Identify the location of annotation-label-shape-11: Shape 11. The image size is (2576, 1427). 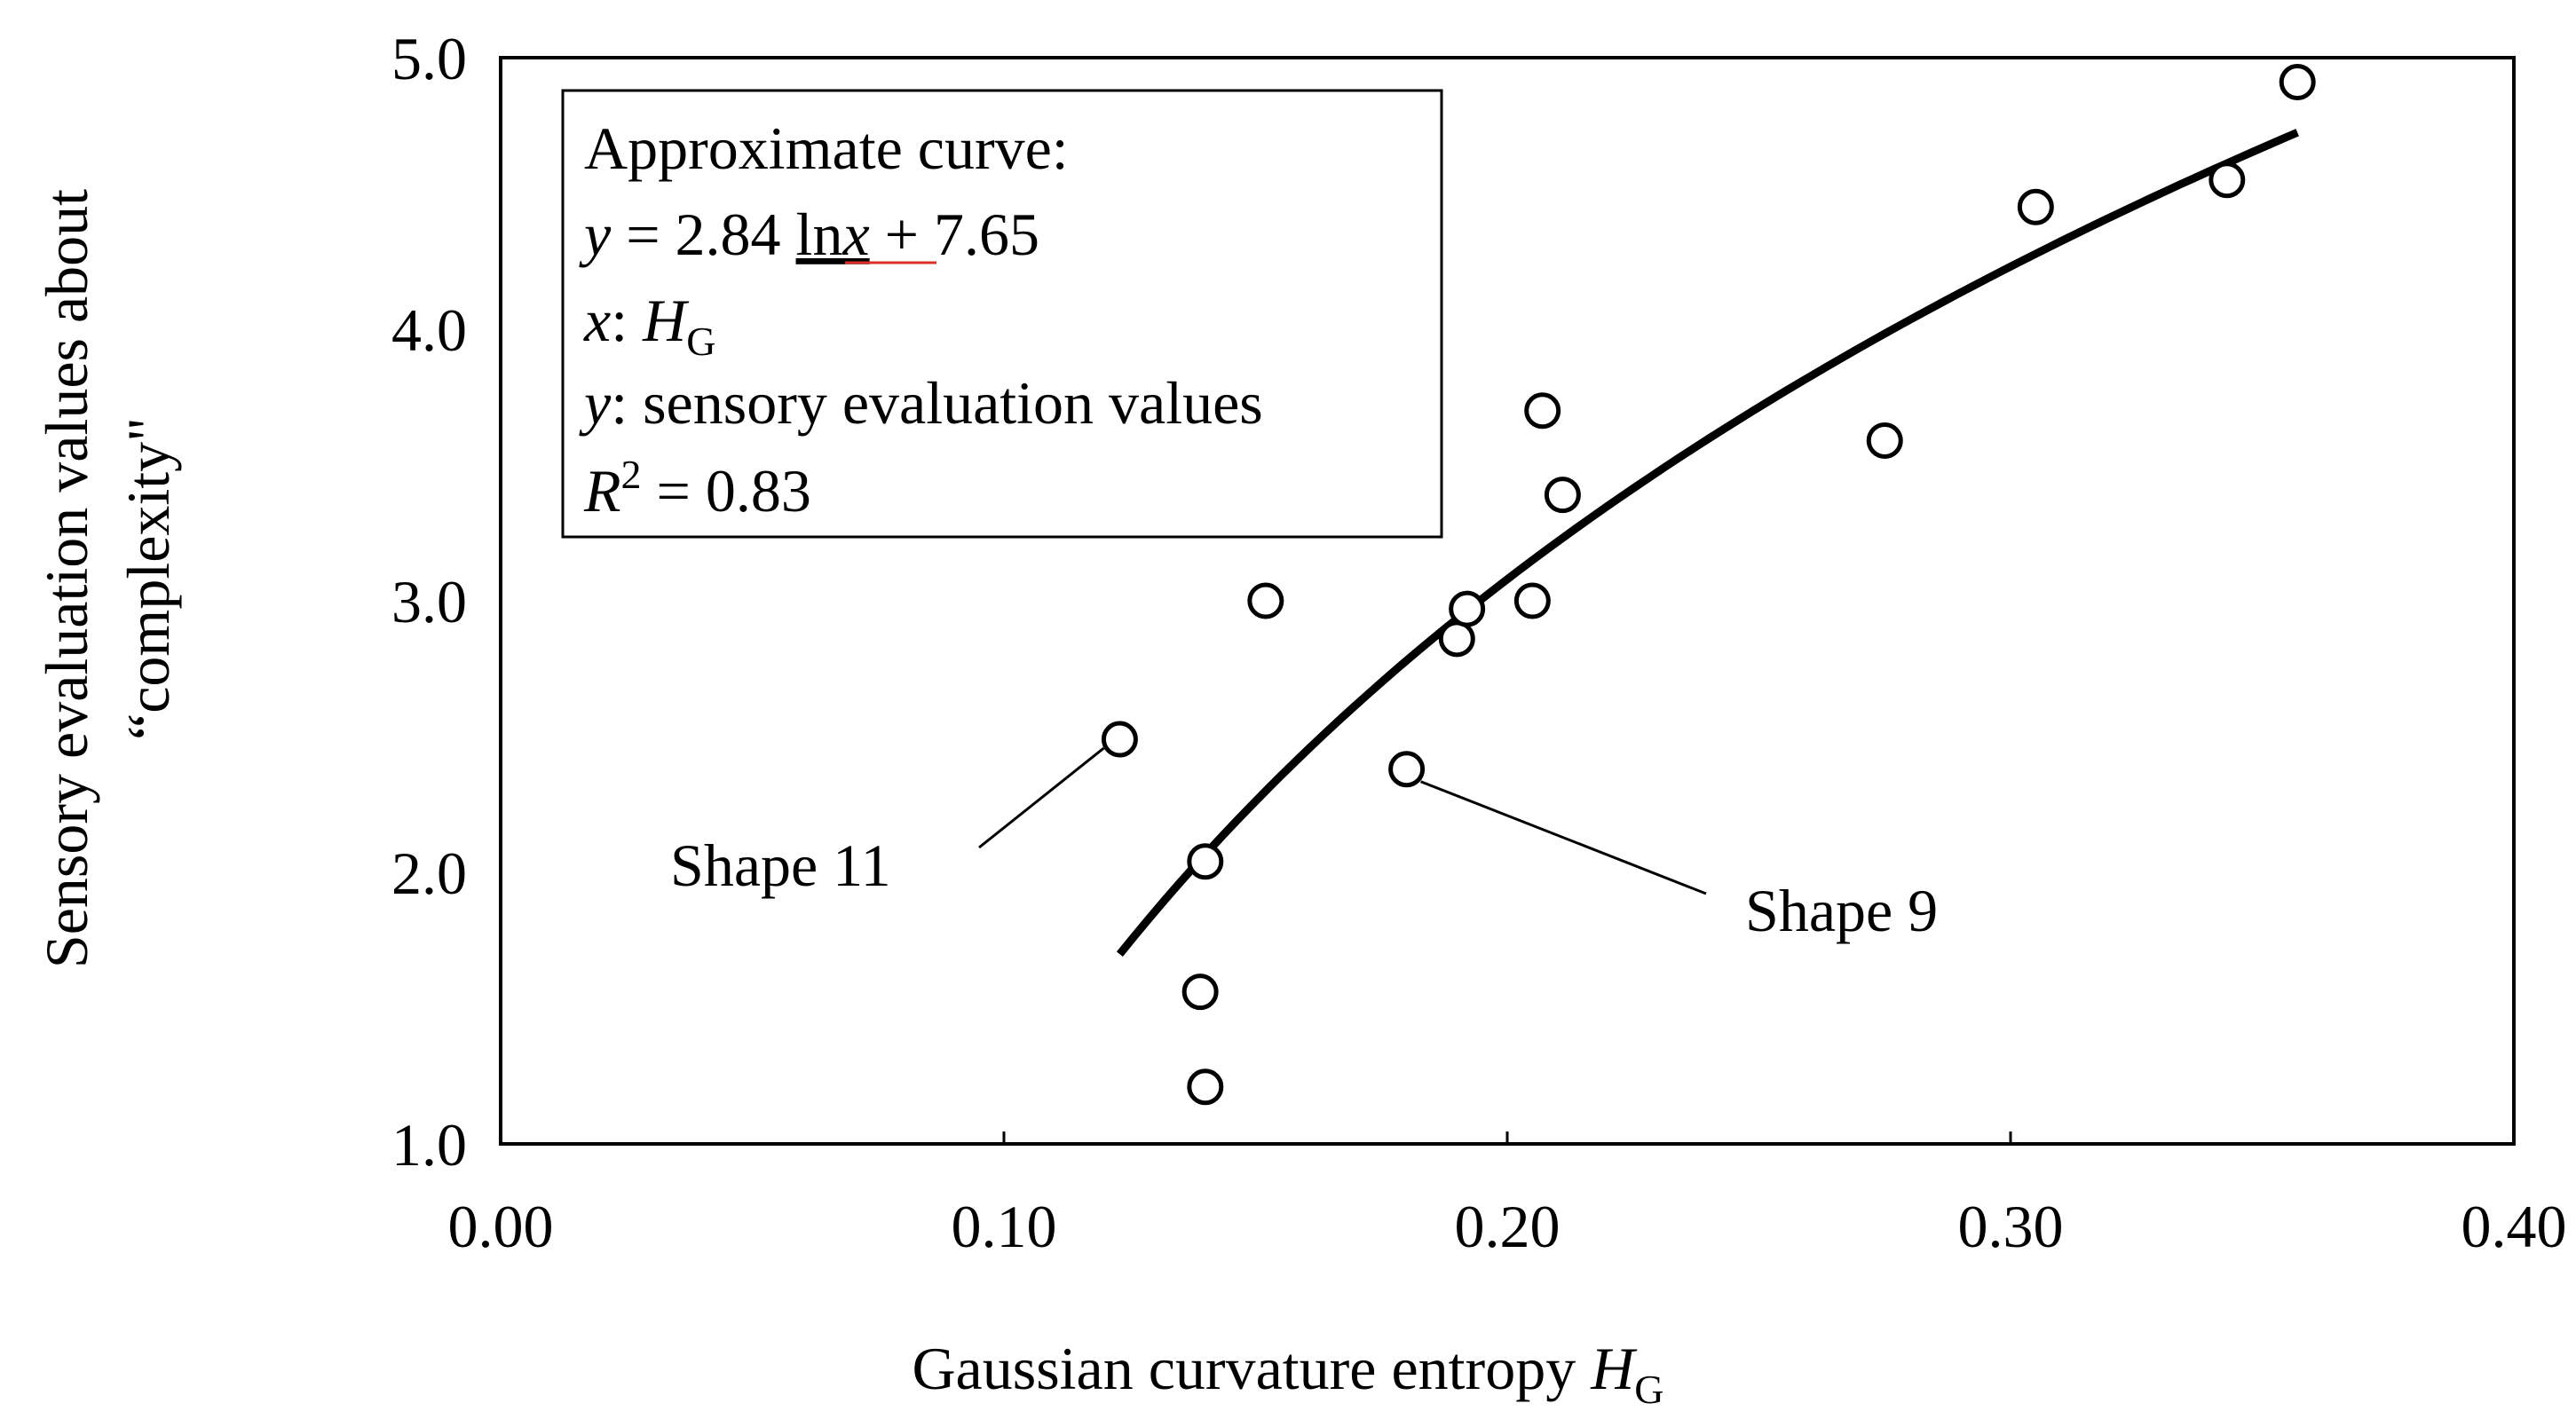
(780, 865).